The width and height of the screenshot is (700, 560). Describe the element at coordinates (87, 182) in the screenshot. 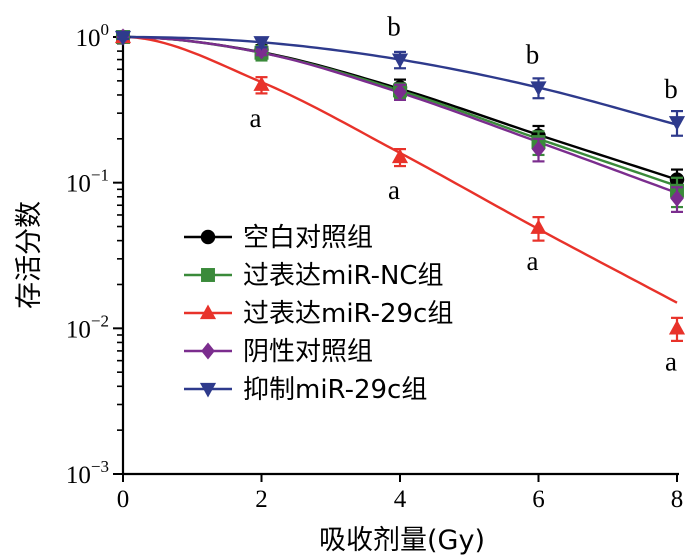

I see `y-tick-label: 10⁻¹` at that location.